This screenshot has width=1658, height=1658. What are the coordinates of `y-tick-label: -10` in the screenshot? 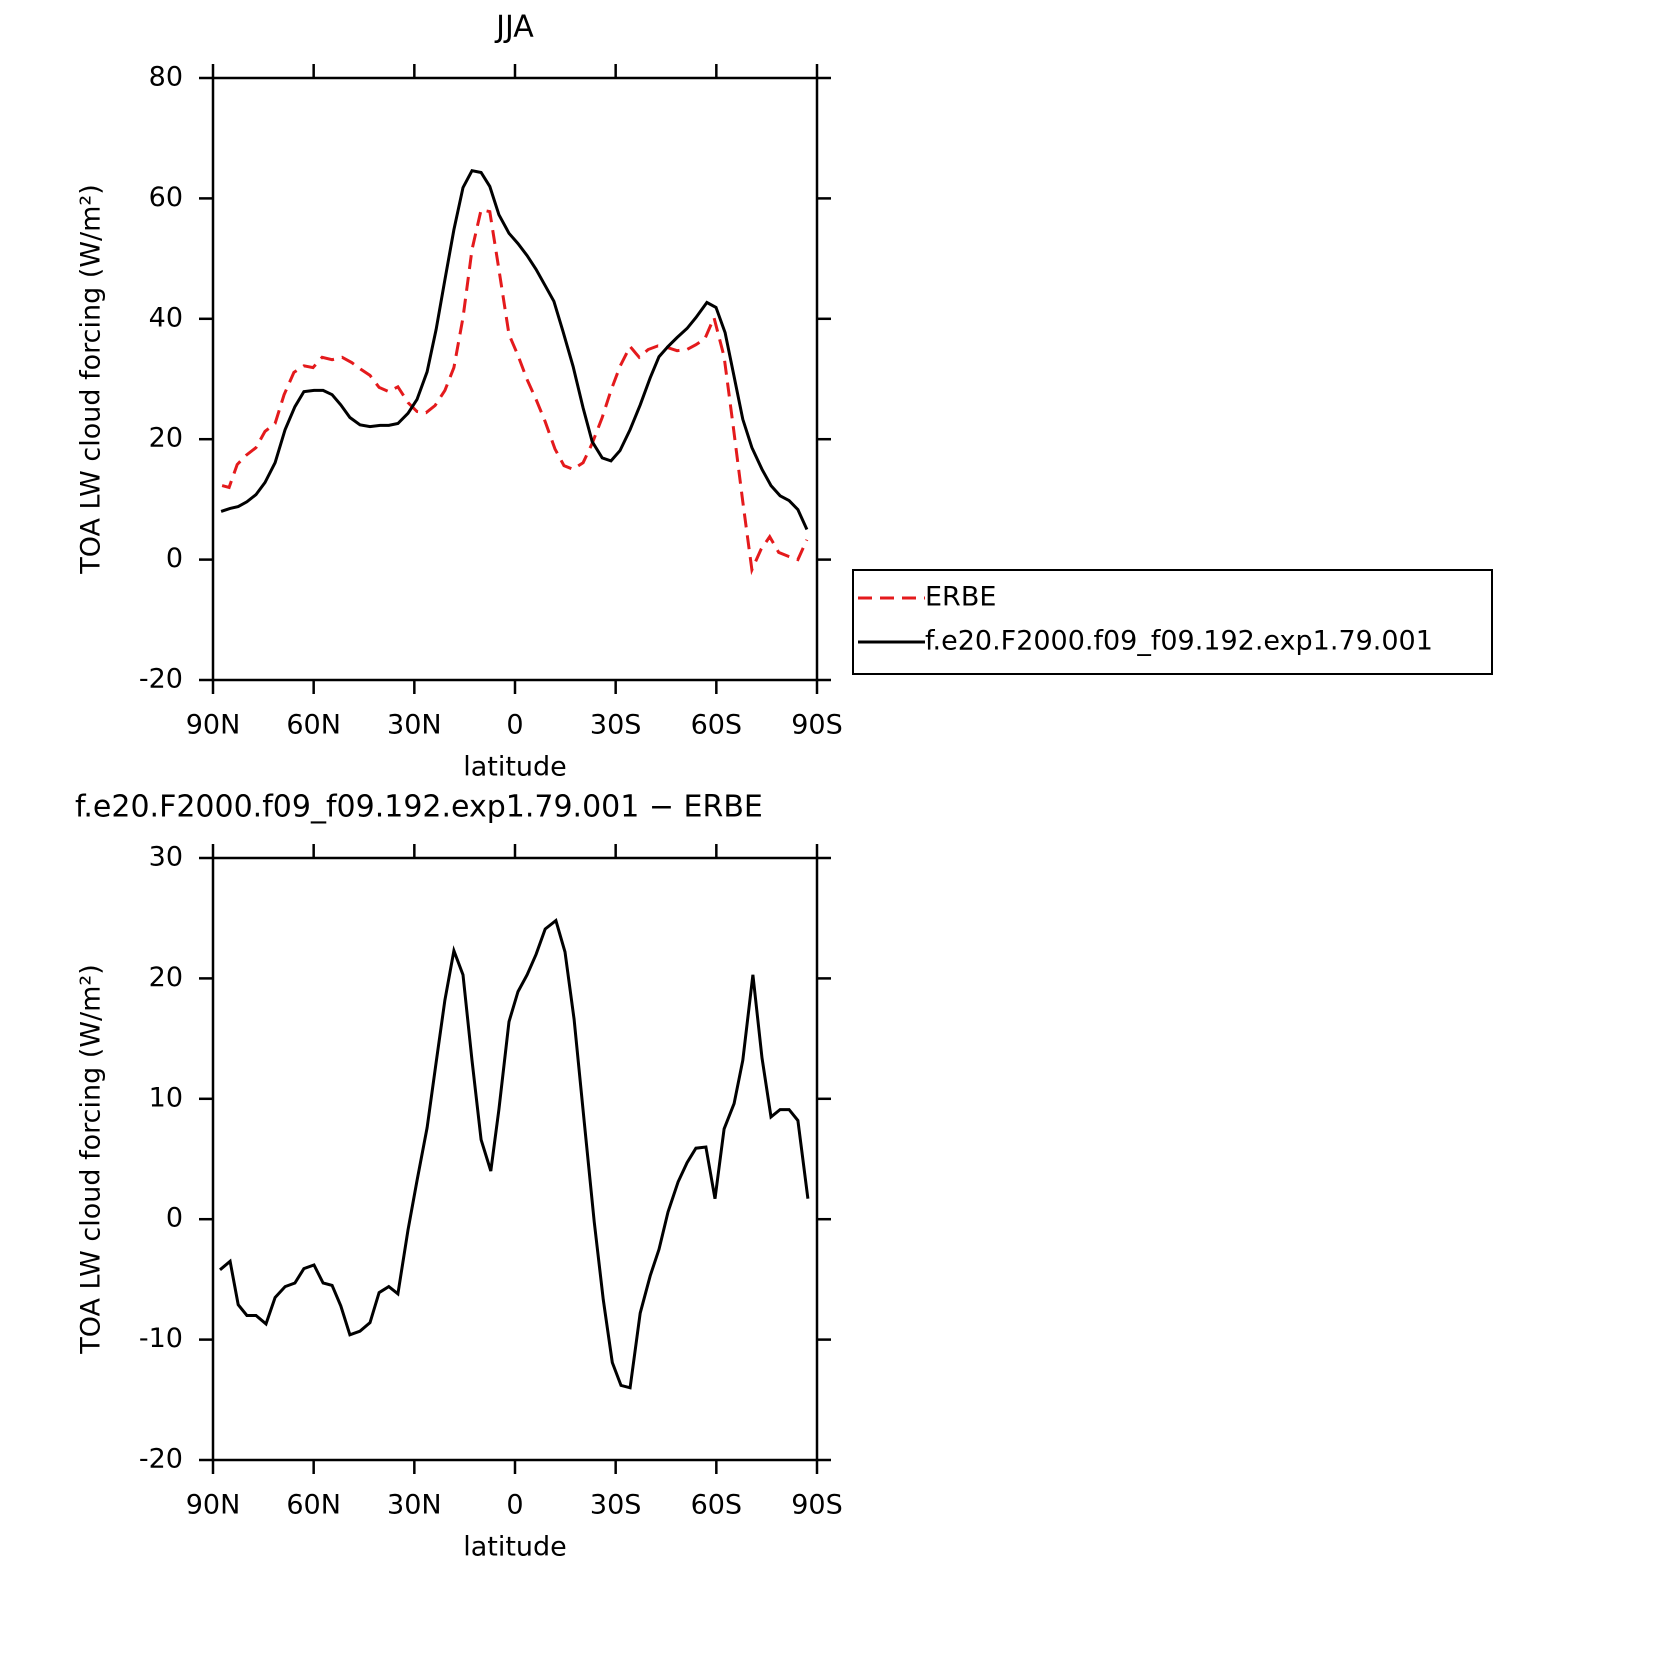 It's located at (161, 1338).